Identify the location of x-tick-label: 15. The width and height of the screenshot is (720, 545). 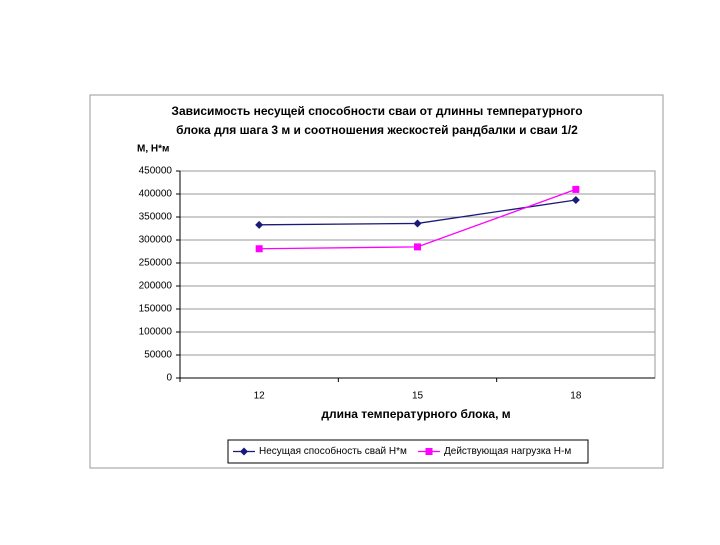
(418, 396).